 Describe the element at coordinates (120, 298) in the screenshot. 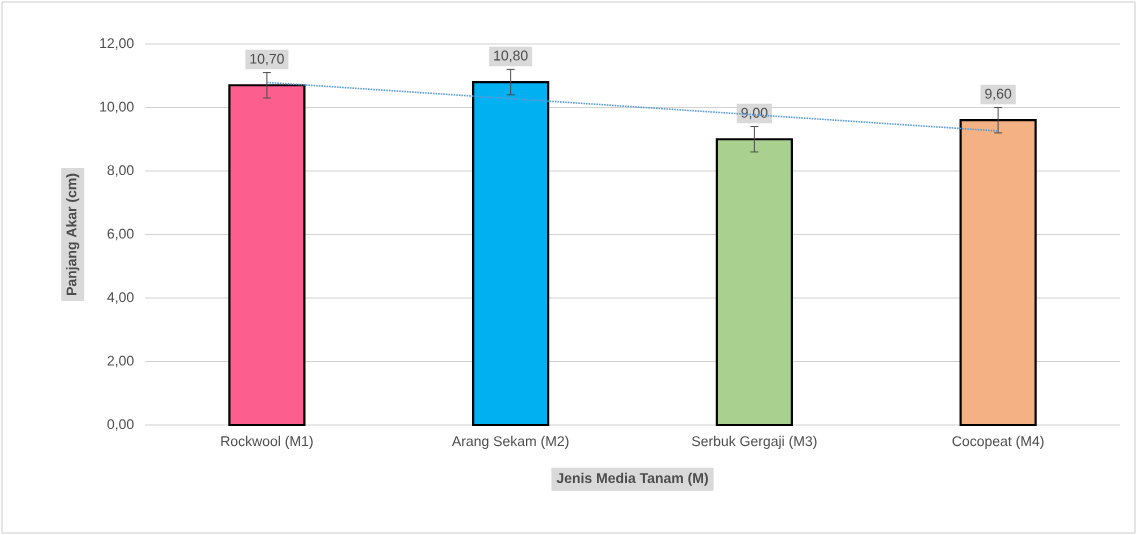

I see `y-tick-label: 4,00` at that location.